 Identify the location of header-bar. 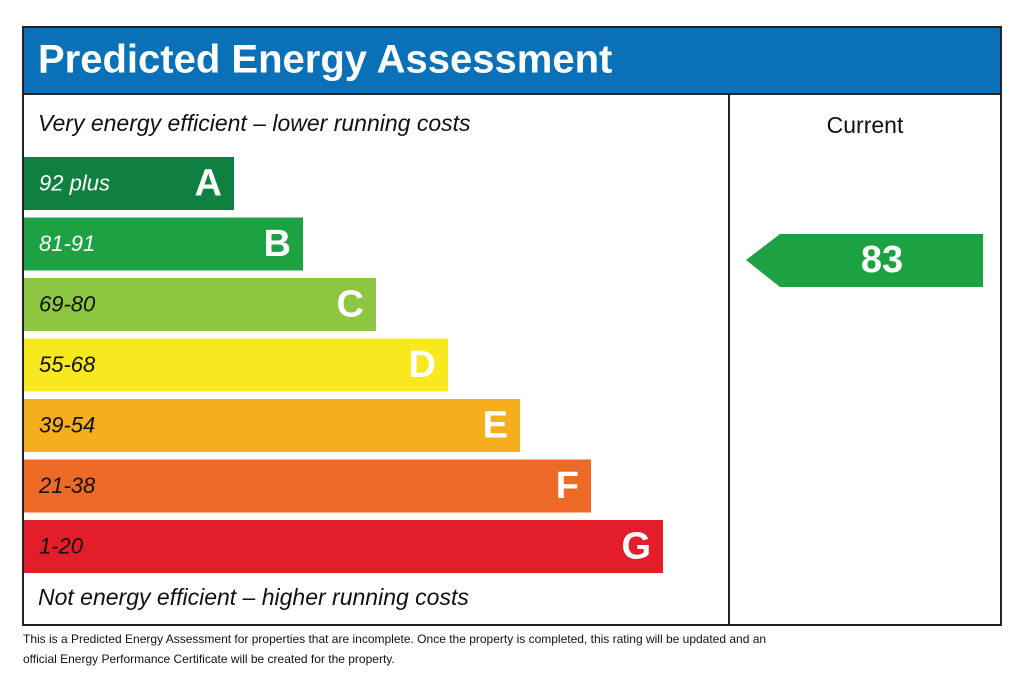
(512, 61).